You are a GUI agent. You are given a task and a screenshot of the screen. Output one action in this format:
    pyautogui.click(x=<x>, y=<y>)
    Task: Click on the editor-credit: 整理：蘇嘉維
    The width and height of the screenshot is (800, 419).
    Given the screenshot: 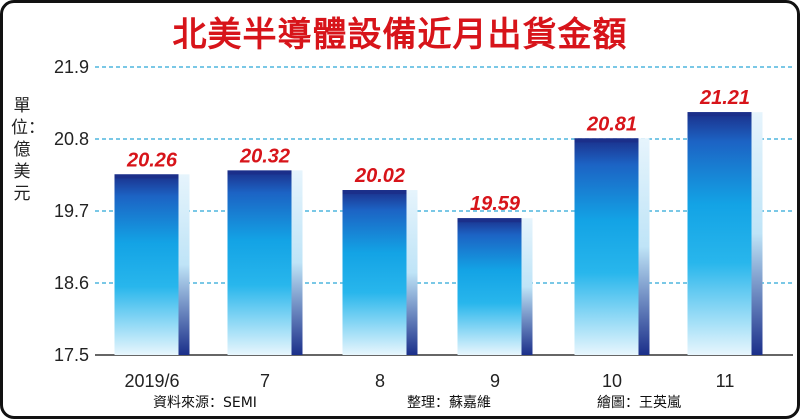 What is the action you would take?
    pyautogui.click(x=449, y=403)
    